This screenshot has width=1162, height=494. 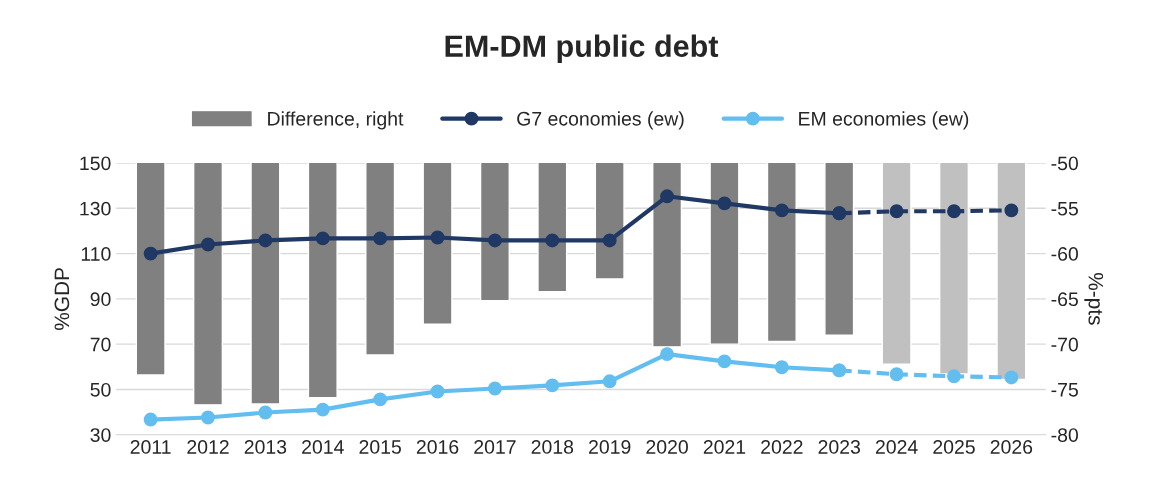 I want to click on y2-tick-label: -50, so click(x=1064, y=163).